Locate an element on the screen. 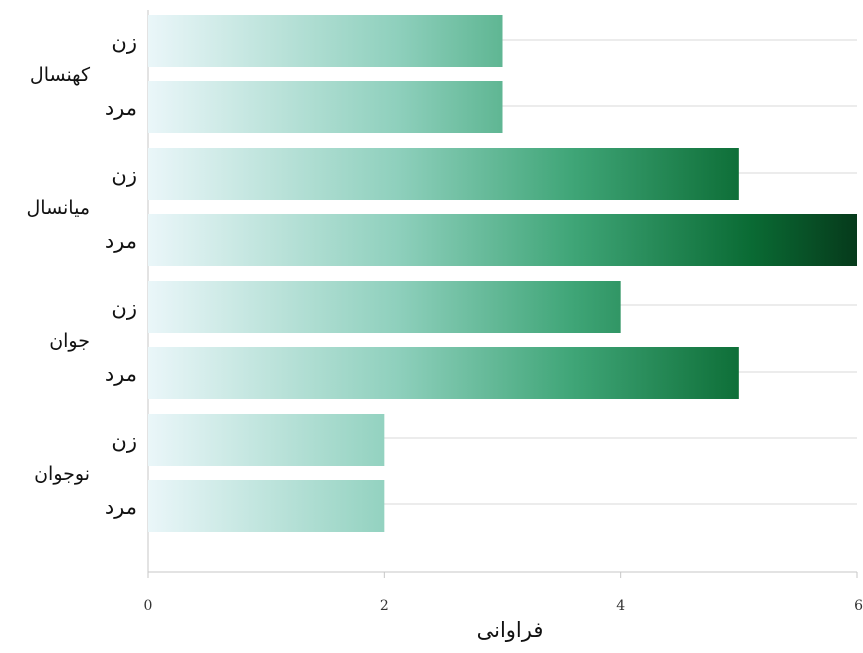 The height and width of the screenshot is (653, 863). group-label: کهنسال is located at coordinates (60, 75).